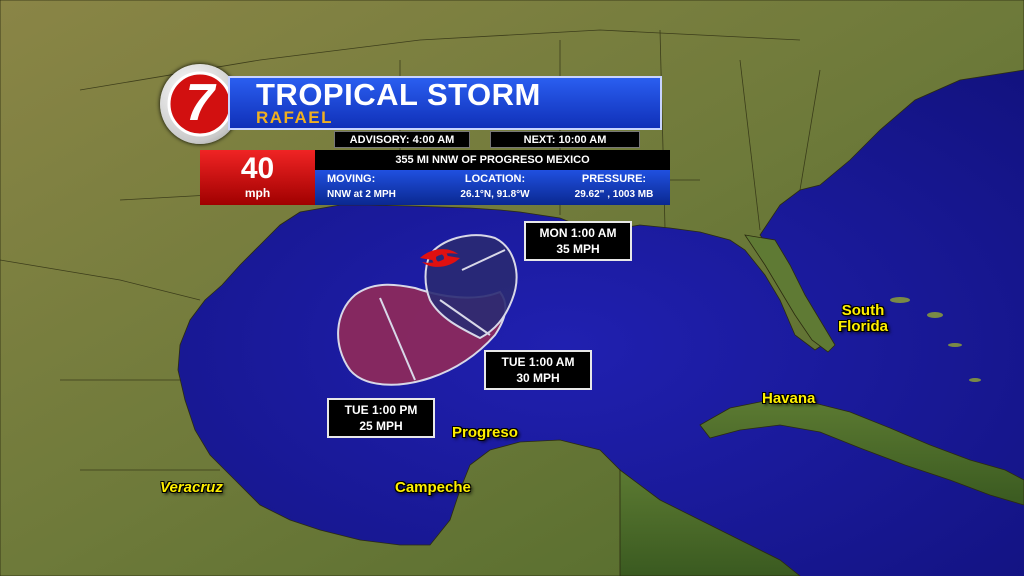 The width and height of the screenshot is (1024, 576). I want to click on wind-speed-box: 40 mph, so click(257, 177).